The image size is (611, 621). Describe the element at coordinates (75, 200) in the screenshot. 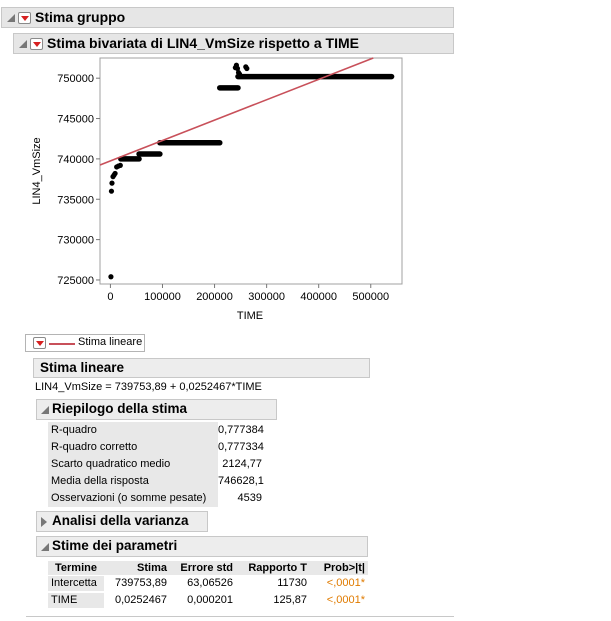

I see `y-tick-label: 735000` at that location.